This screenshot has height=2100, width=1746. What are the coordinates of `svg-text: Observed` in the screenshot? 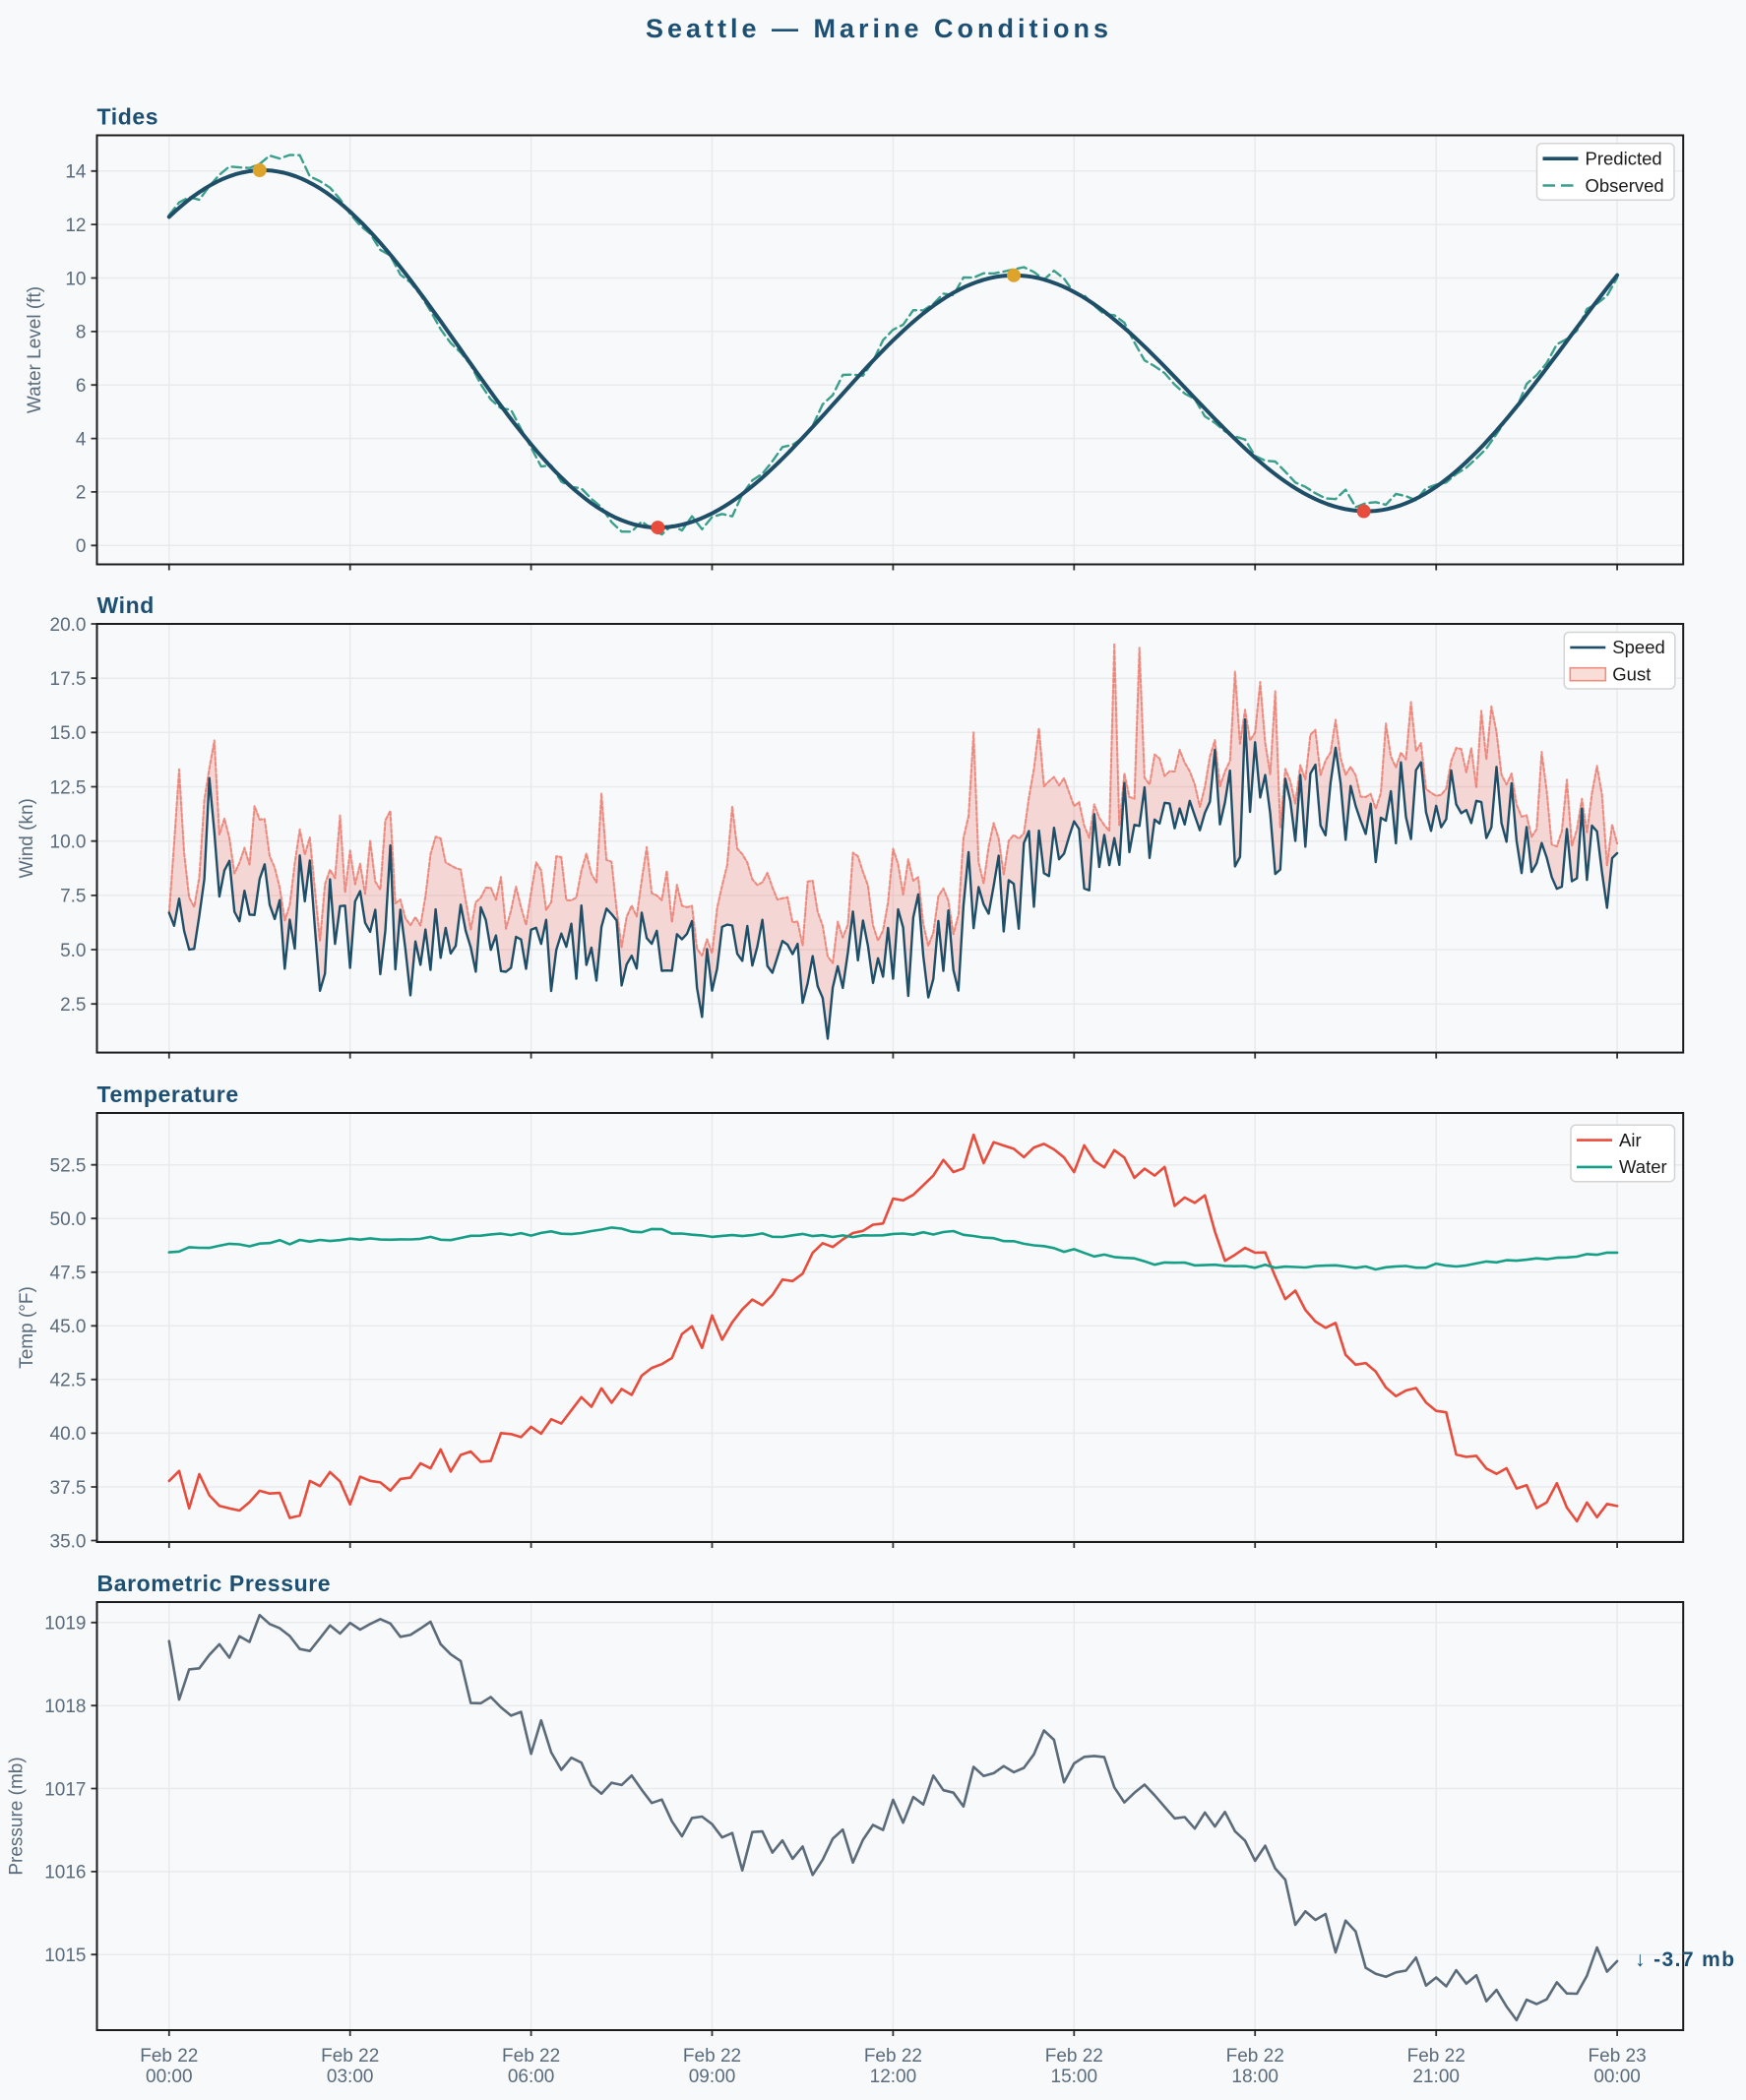 It's located at (1625, 185).